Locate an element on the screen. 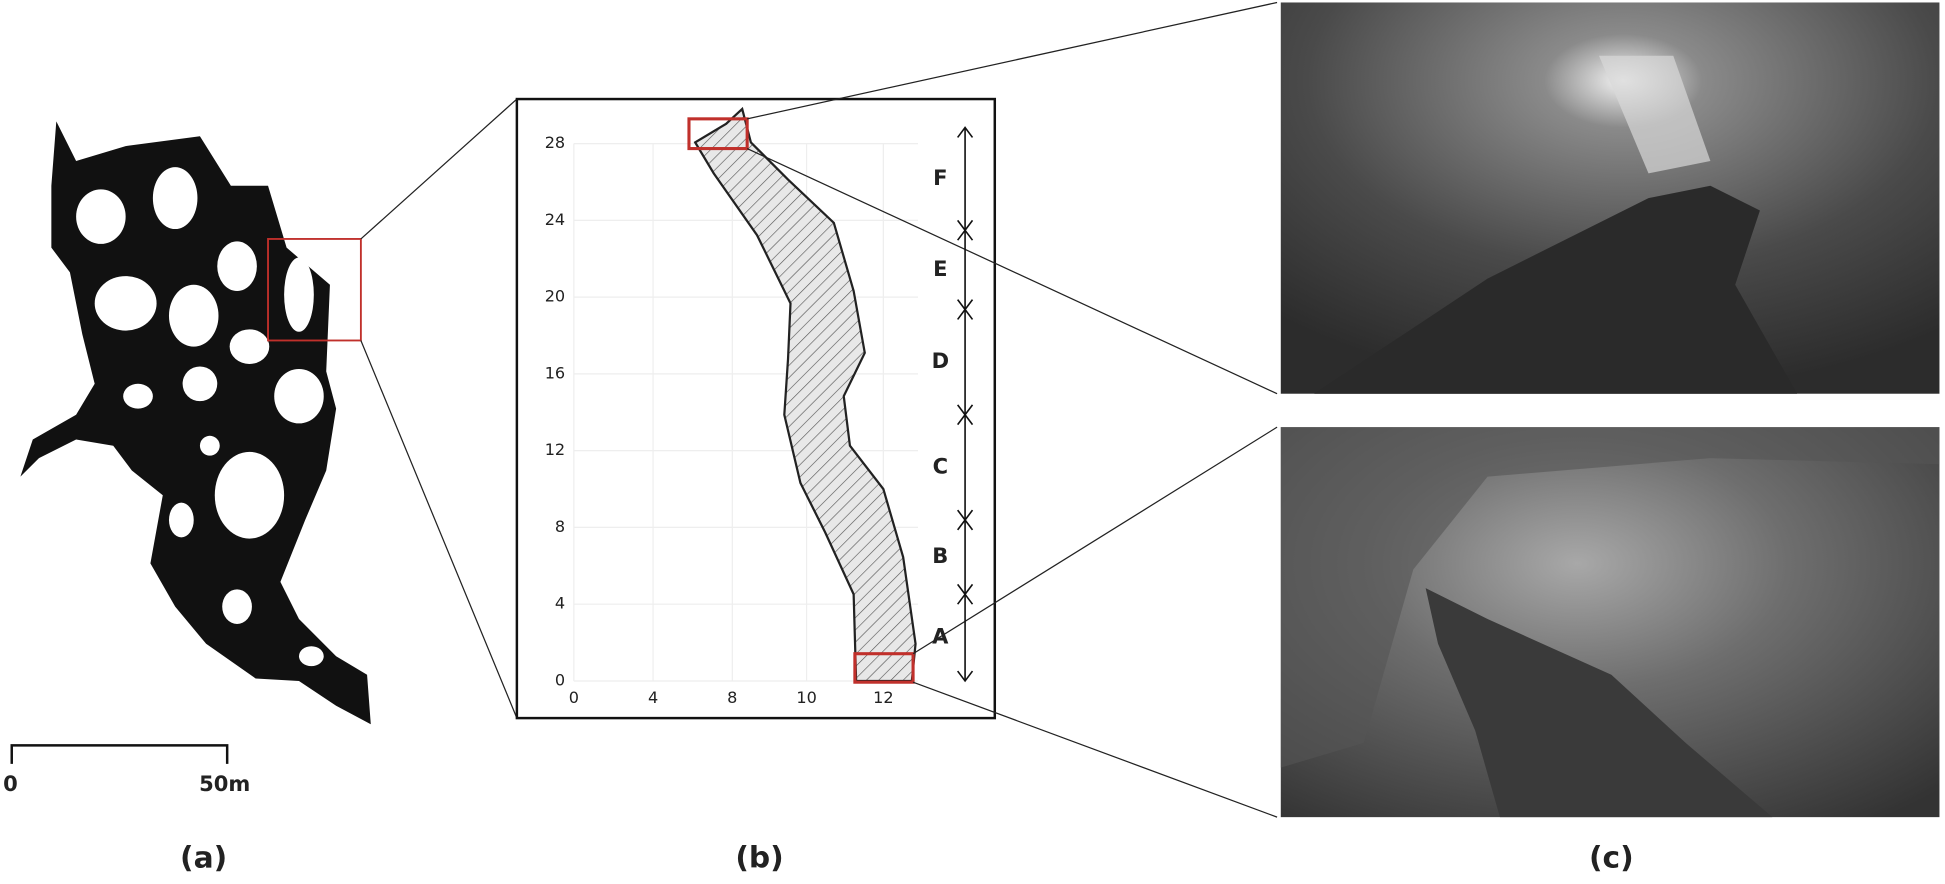 This screenshot has width=1945, height=884. segment-label: D is located at coordinates (940, 360).